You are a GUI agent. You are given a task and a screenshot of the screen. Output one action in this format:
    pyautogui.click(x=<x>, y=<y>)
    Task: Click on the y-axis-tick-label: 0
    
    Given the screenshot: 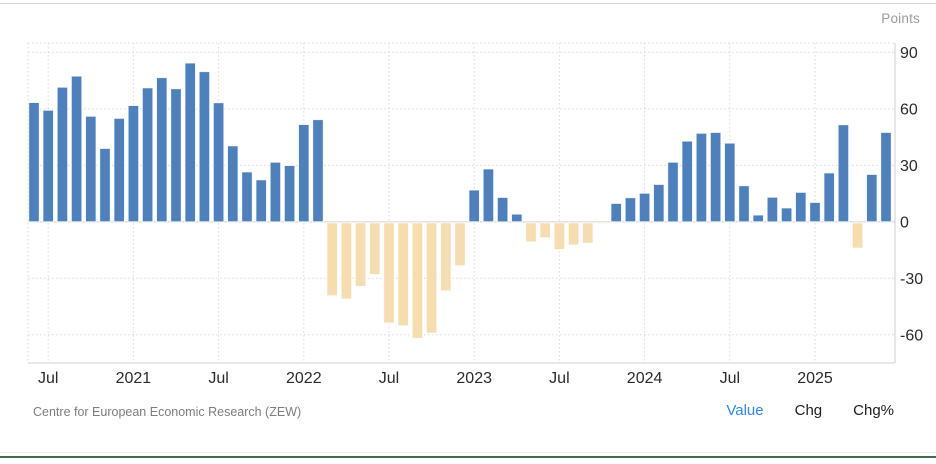 What is the action you would take?
    pyautogui.click(x=904, y=222)
    